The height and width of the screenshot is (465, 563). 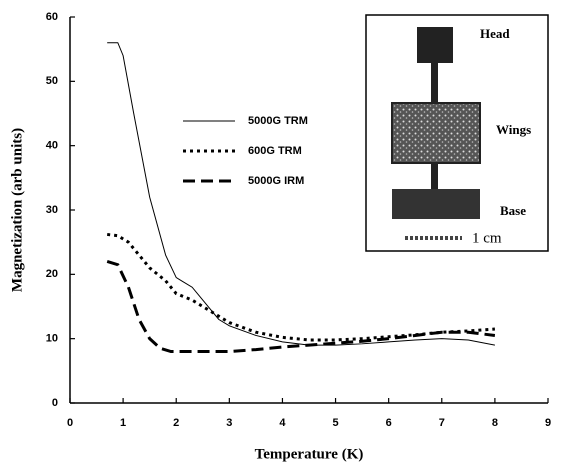 What do you see at coordinates (55, 403) in the screenshot?
I see `y-tick-label: 0` at bounding box center [55, 403].